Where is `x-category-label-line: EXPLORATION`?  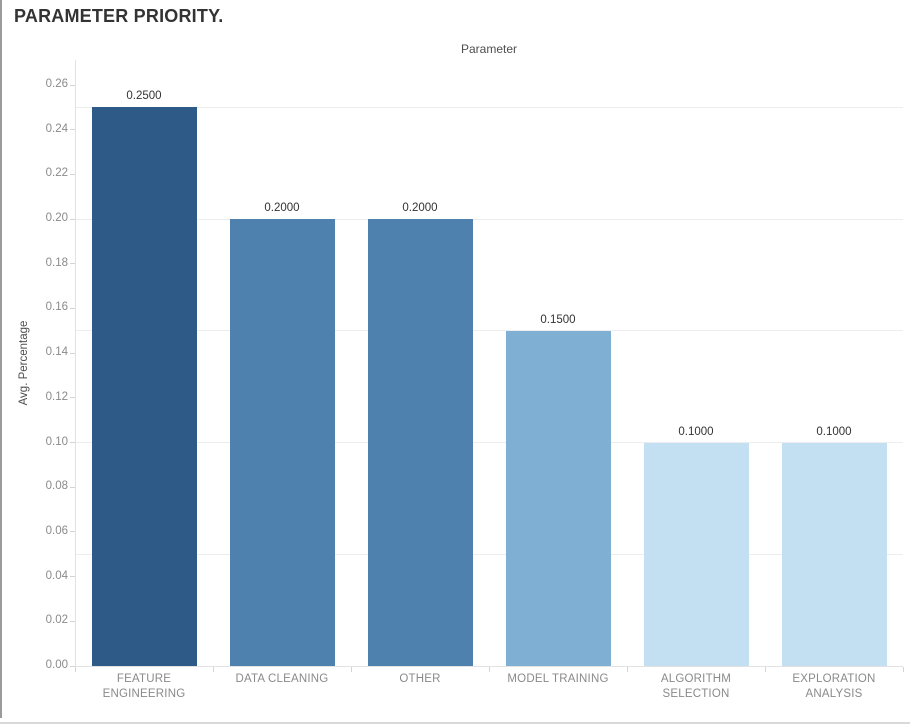 x-category-label-line: EXPLORATION is located at coordinates (834, 679).